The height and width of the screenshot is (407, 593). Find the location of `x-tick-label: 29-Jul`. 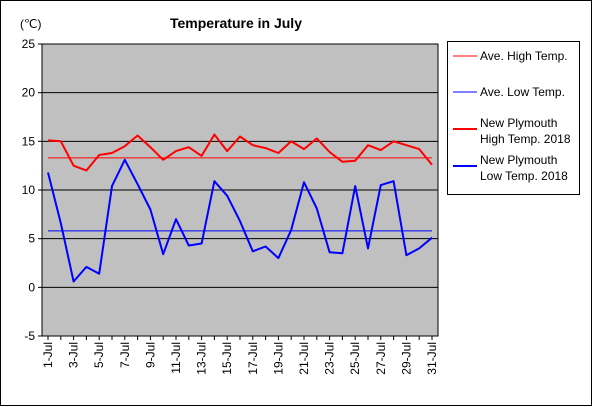

x-tick-label: 29-Jul is located at coordinates (406, 358).